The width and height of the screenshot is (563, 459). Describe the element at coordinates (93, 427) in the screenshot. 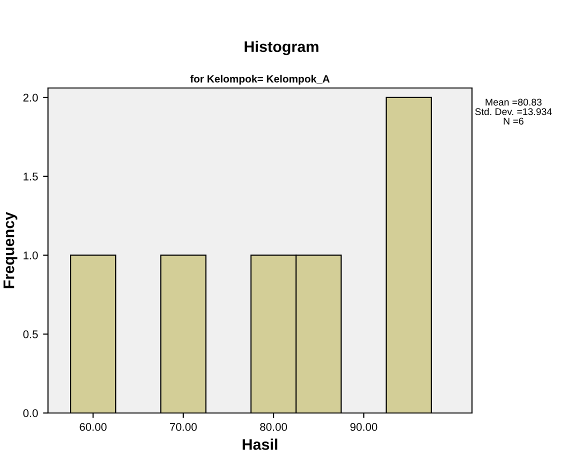

I see `x-tick-label: 60.00` at that location.